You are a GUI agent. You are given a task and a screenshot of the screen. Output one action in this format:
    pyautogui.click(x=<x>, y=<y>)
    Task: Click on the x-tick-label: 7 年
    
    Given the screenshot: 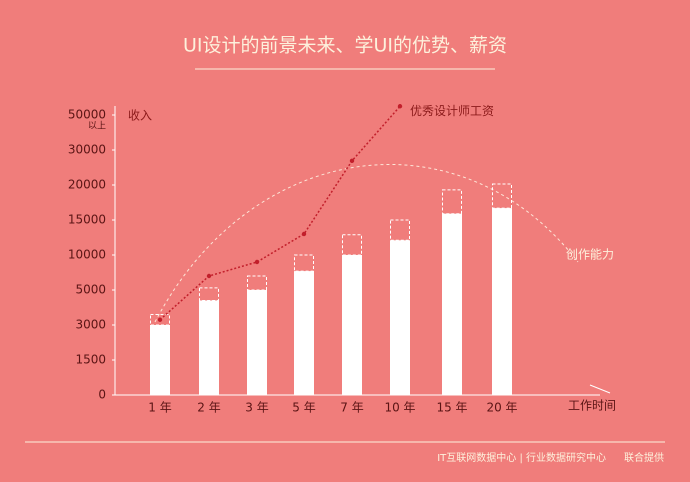 What is the action you would take?
    pyautogui.click(x=351, y=408)
    